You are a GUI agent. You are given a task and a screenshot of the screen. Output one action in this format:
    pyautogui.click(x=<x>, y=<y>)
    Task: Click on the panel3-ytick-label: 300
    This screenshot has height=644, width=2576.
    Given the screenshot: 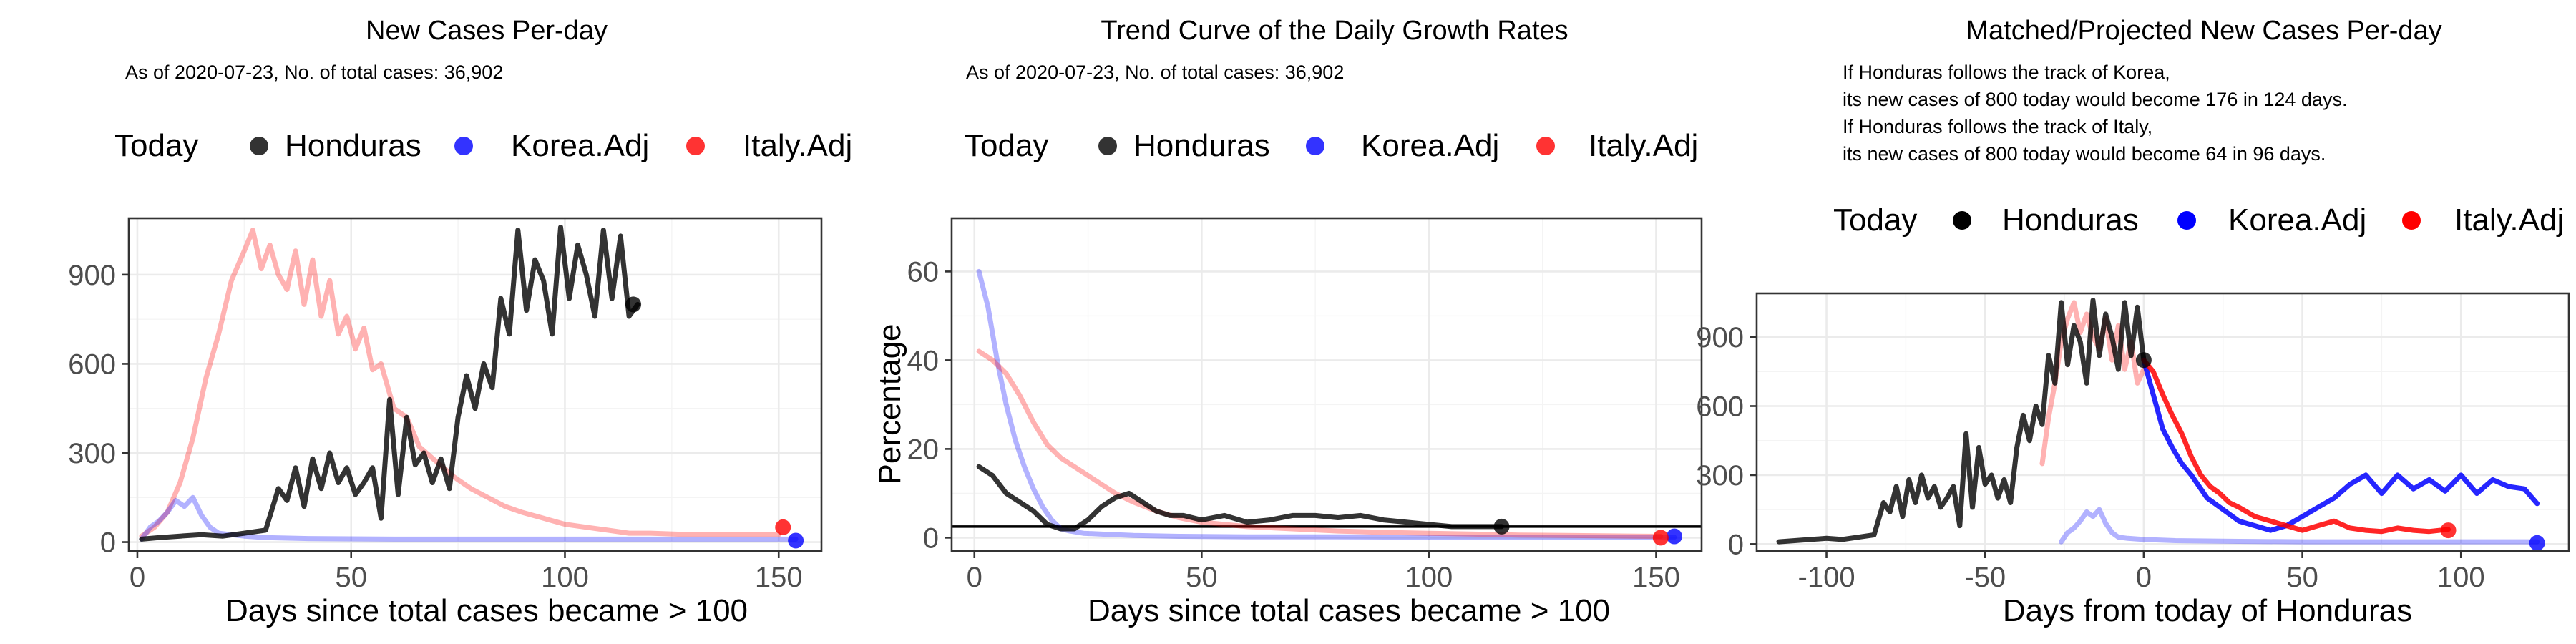 What is the action you would take?
    pyautogui.click(x=1720, y=476)
    